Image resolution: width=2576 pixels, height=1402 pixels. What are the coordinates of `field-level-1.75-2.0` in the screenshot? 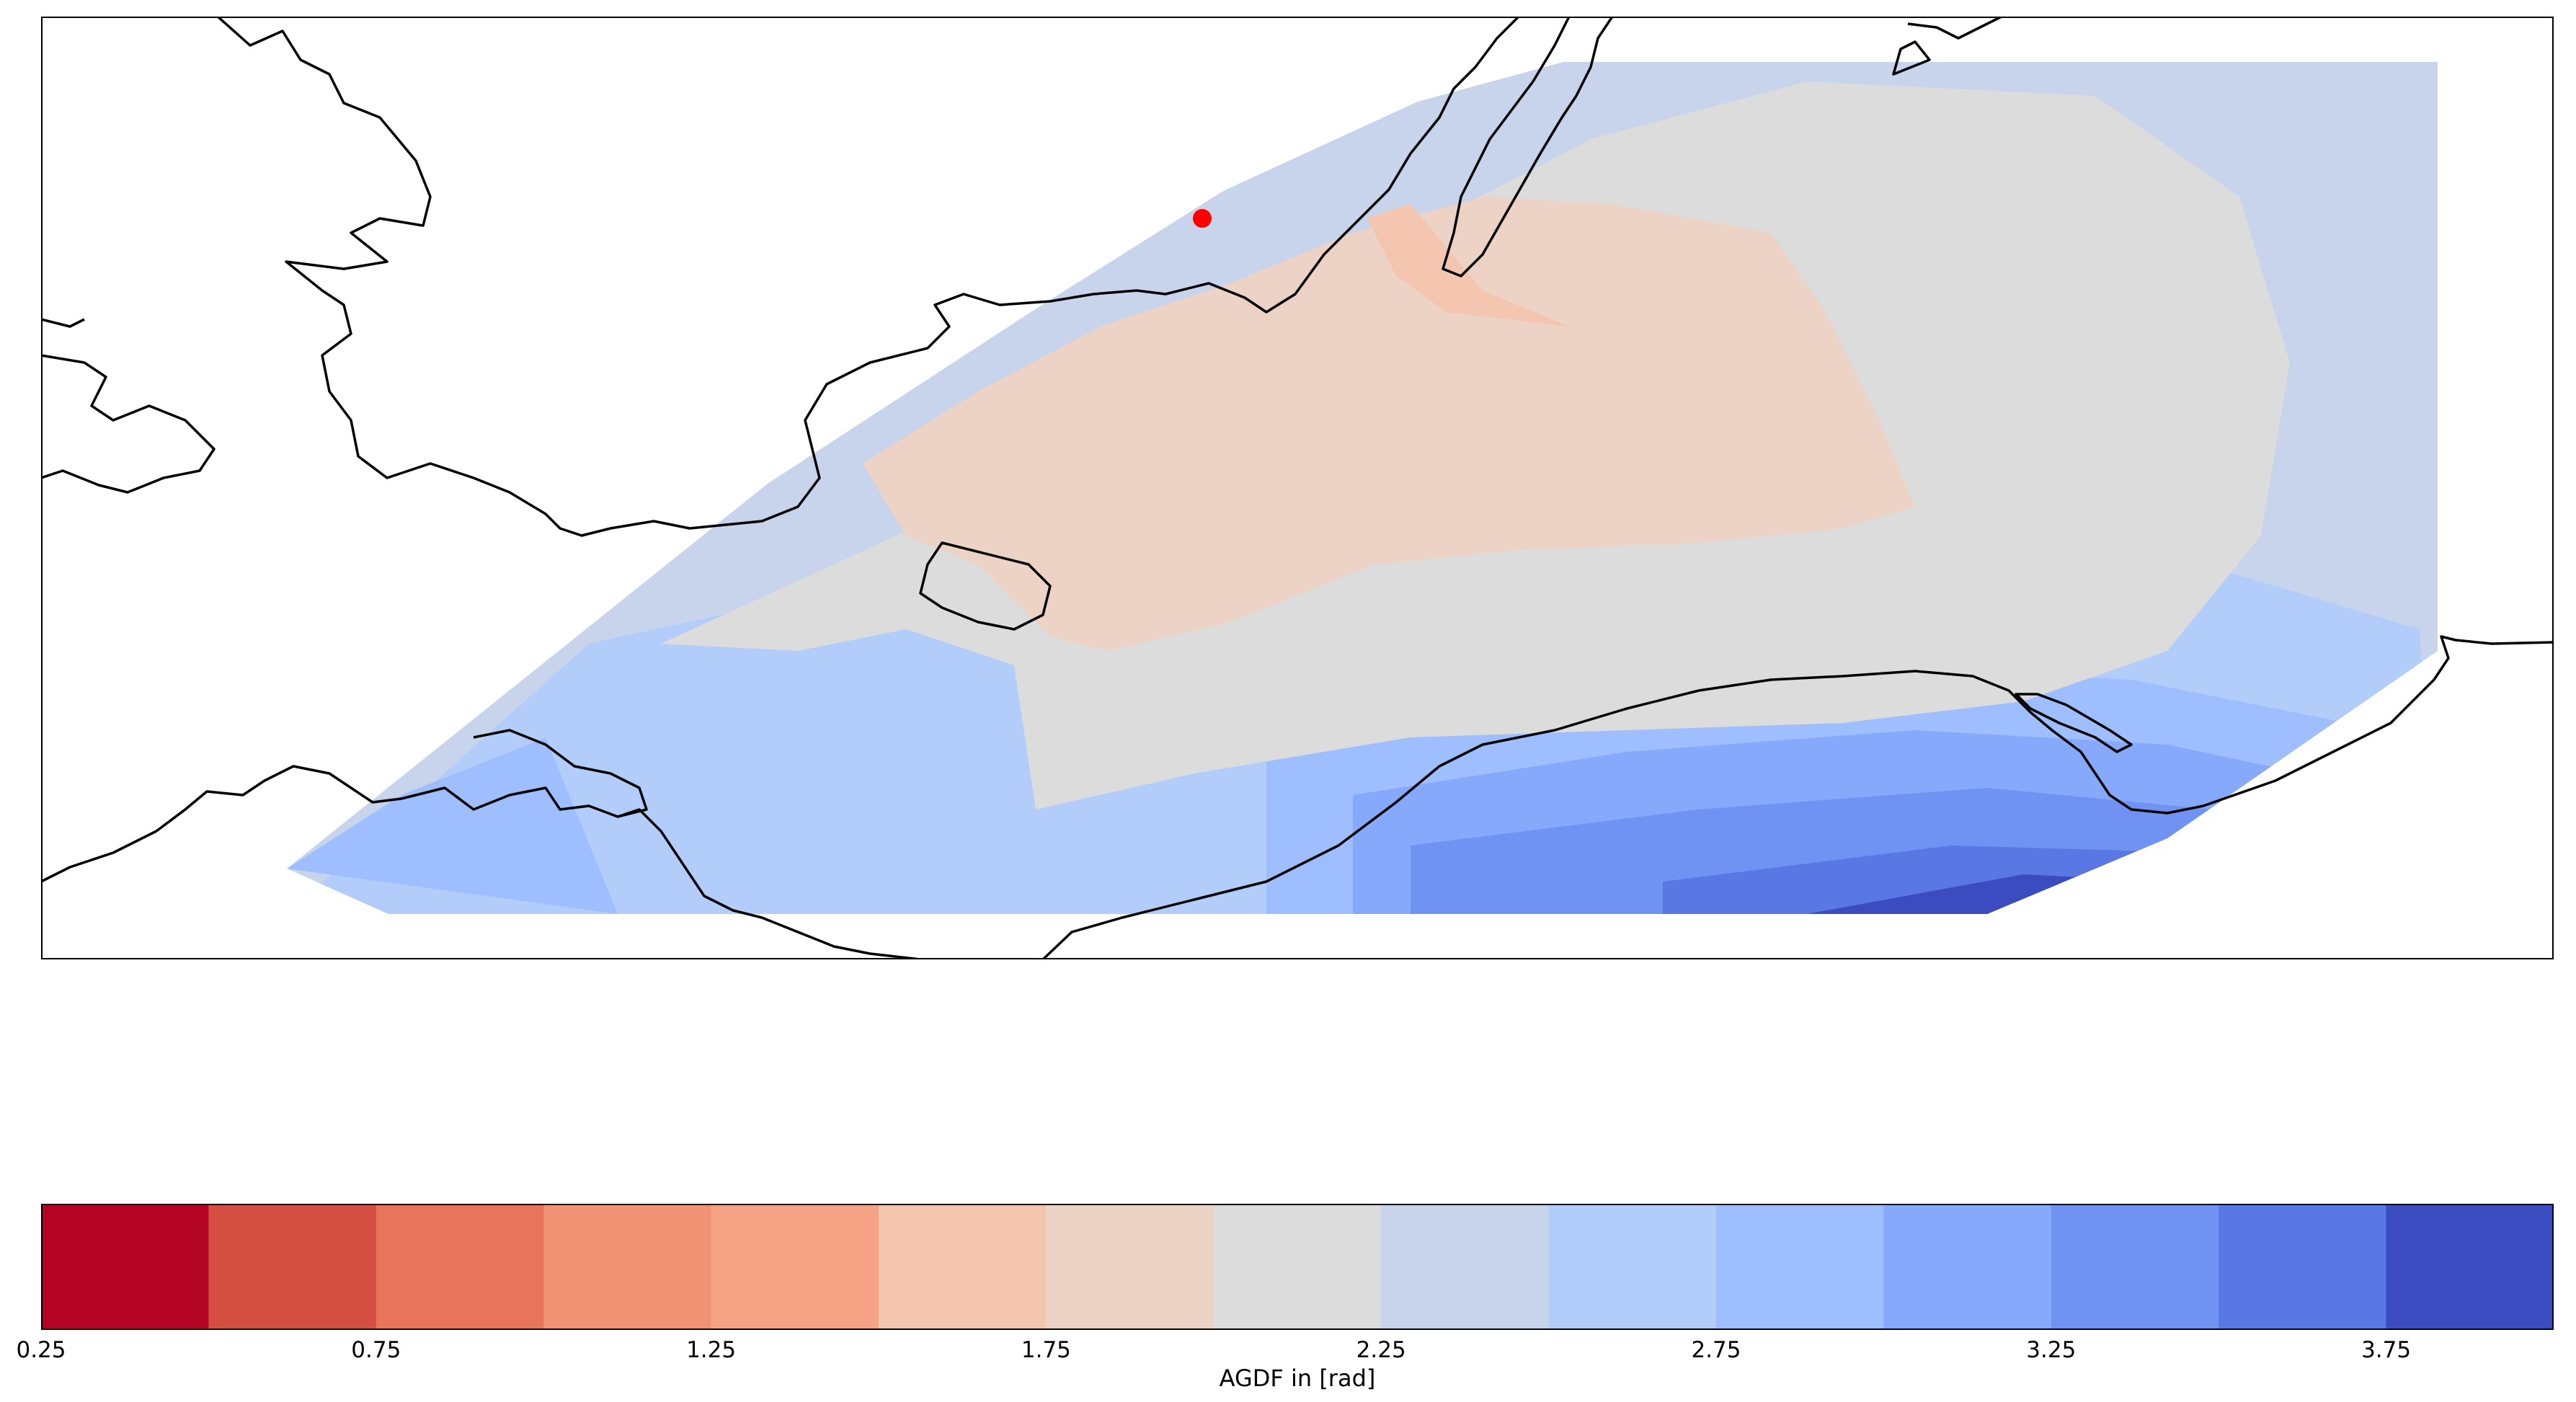 It's located at (1389, 424).